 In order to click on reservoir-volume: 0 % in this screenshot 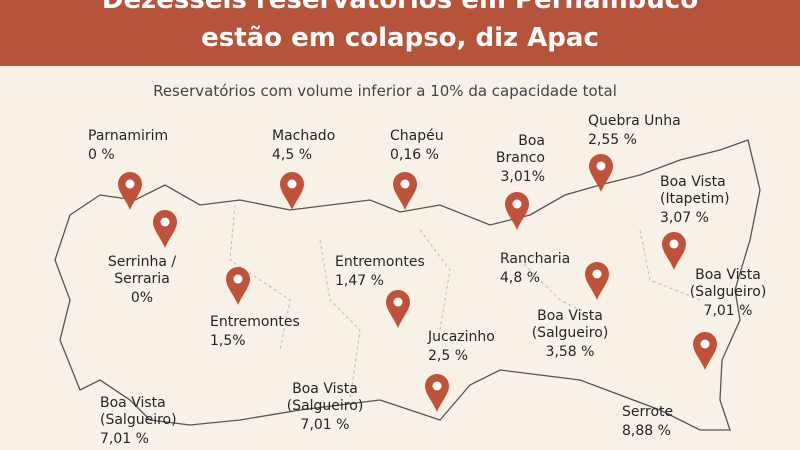, I will do `click(101, 155)`.